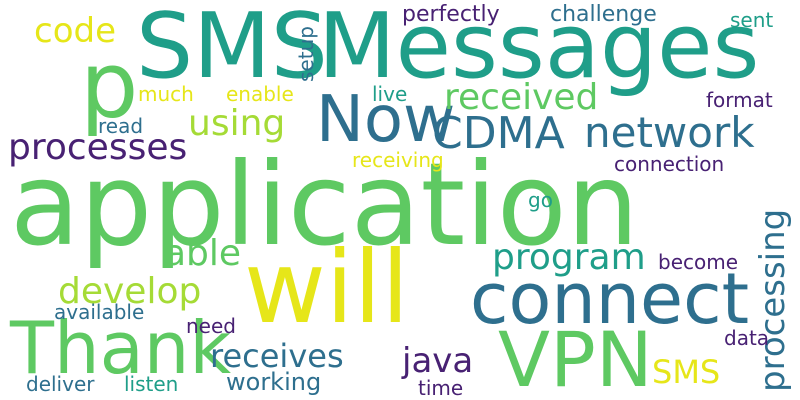 Image resolution: width=800 pixels, height=400 pixels. What do you see at coordinates (752, 20) in the screenshot?
I see `word-sent: sent` at bounding box center [752, 20].